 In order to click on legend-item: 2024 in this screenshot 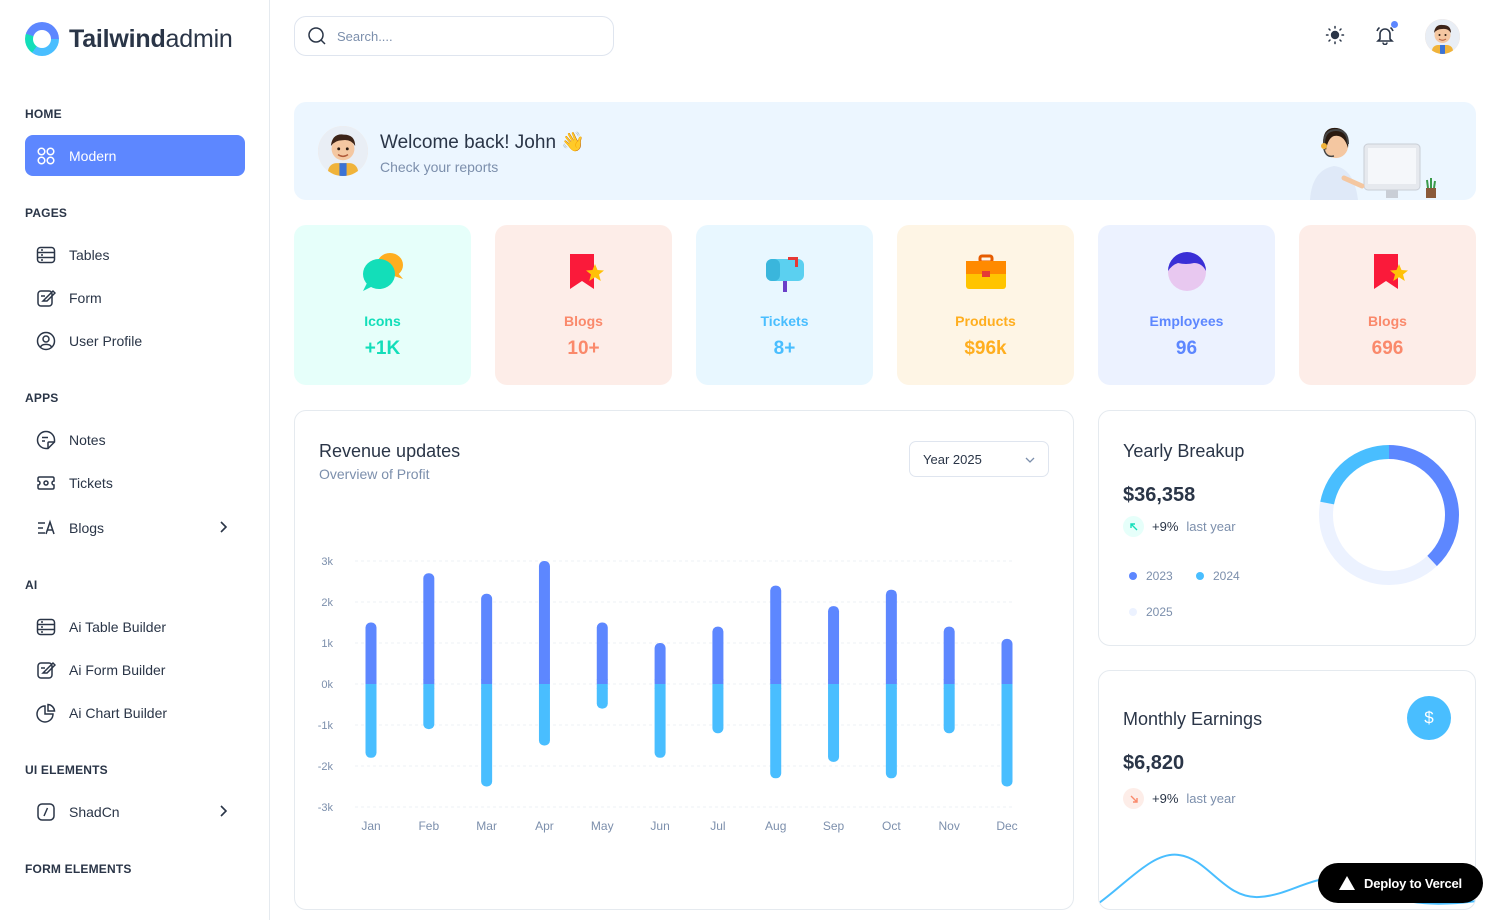, I will do `click(1218, 576)`.